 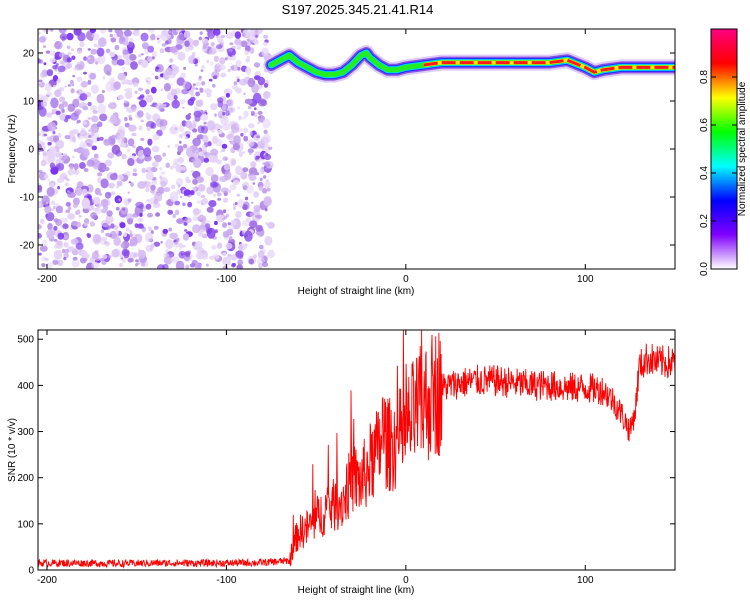 I want to click on y-tick-label: 500, so click(x=25, y=340).